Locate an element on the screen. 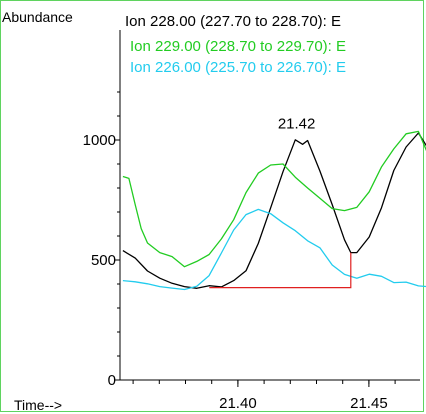 Image resolution: width=426 pixels, height=414 pixels. y-tick-label: 0 is located at coordinates (112, 380).